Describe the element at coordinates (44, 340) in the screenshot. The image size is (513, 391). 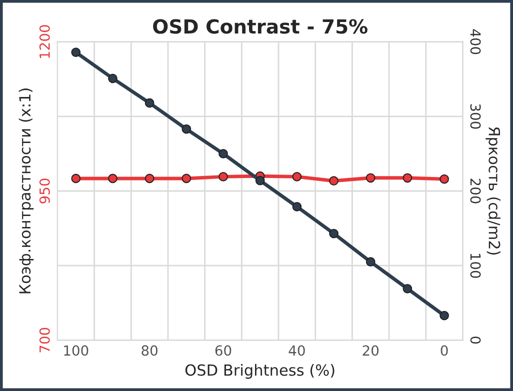
I see `y-tick-label: 700` at that location.